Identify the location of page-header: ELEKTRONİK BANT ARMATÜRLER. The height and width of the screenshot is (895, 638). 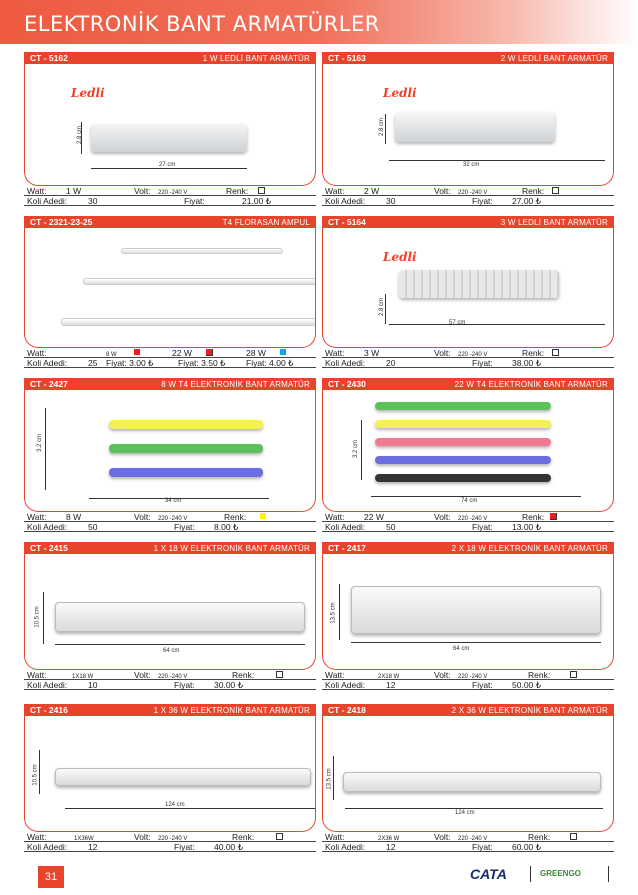
(319, 22).